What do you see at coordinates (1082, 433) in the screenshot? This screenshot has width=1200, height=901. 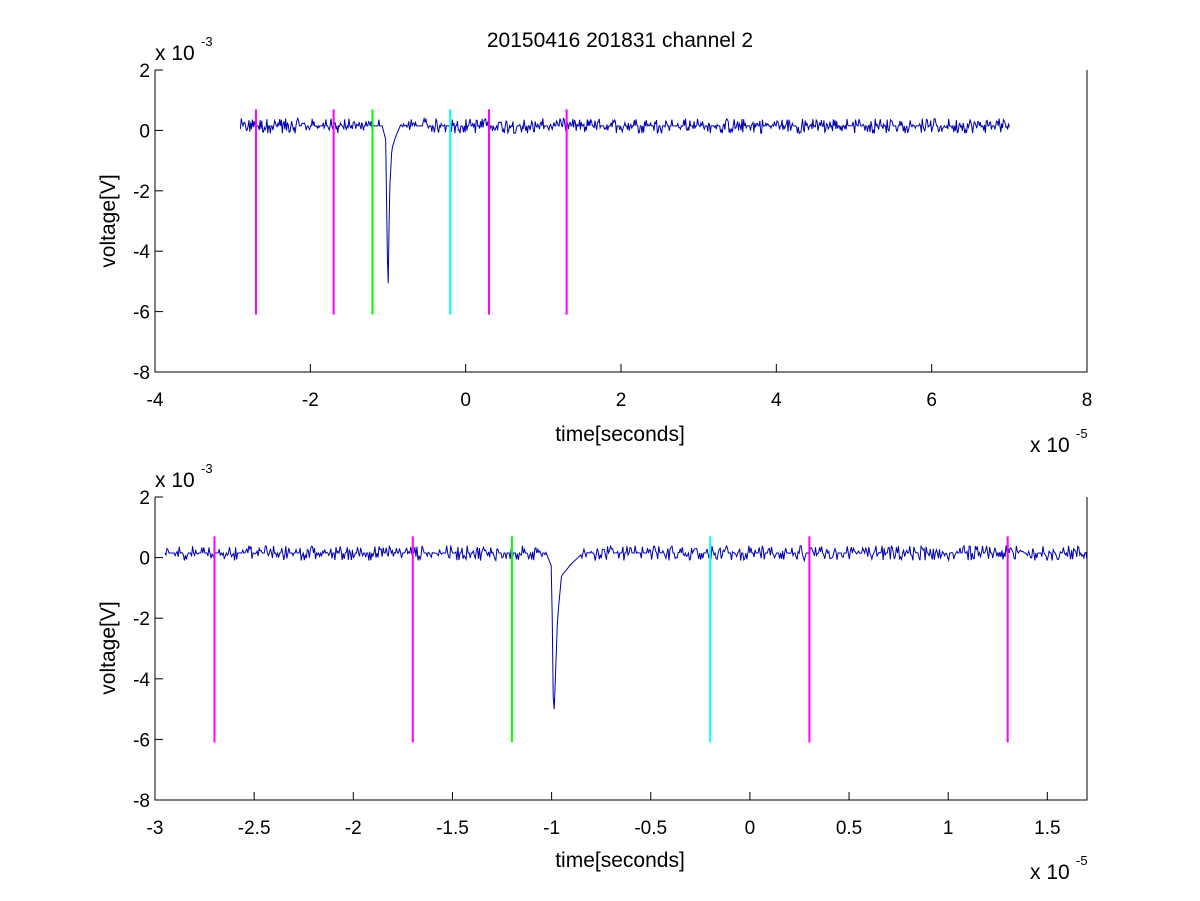 I see `top-x-multiplier-exponent: -5` at bounding box center [1082, 433].